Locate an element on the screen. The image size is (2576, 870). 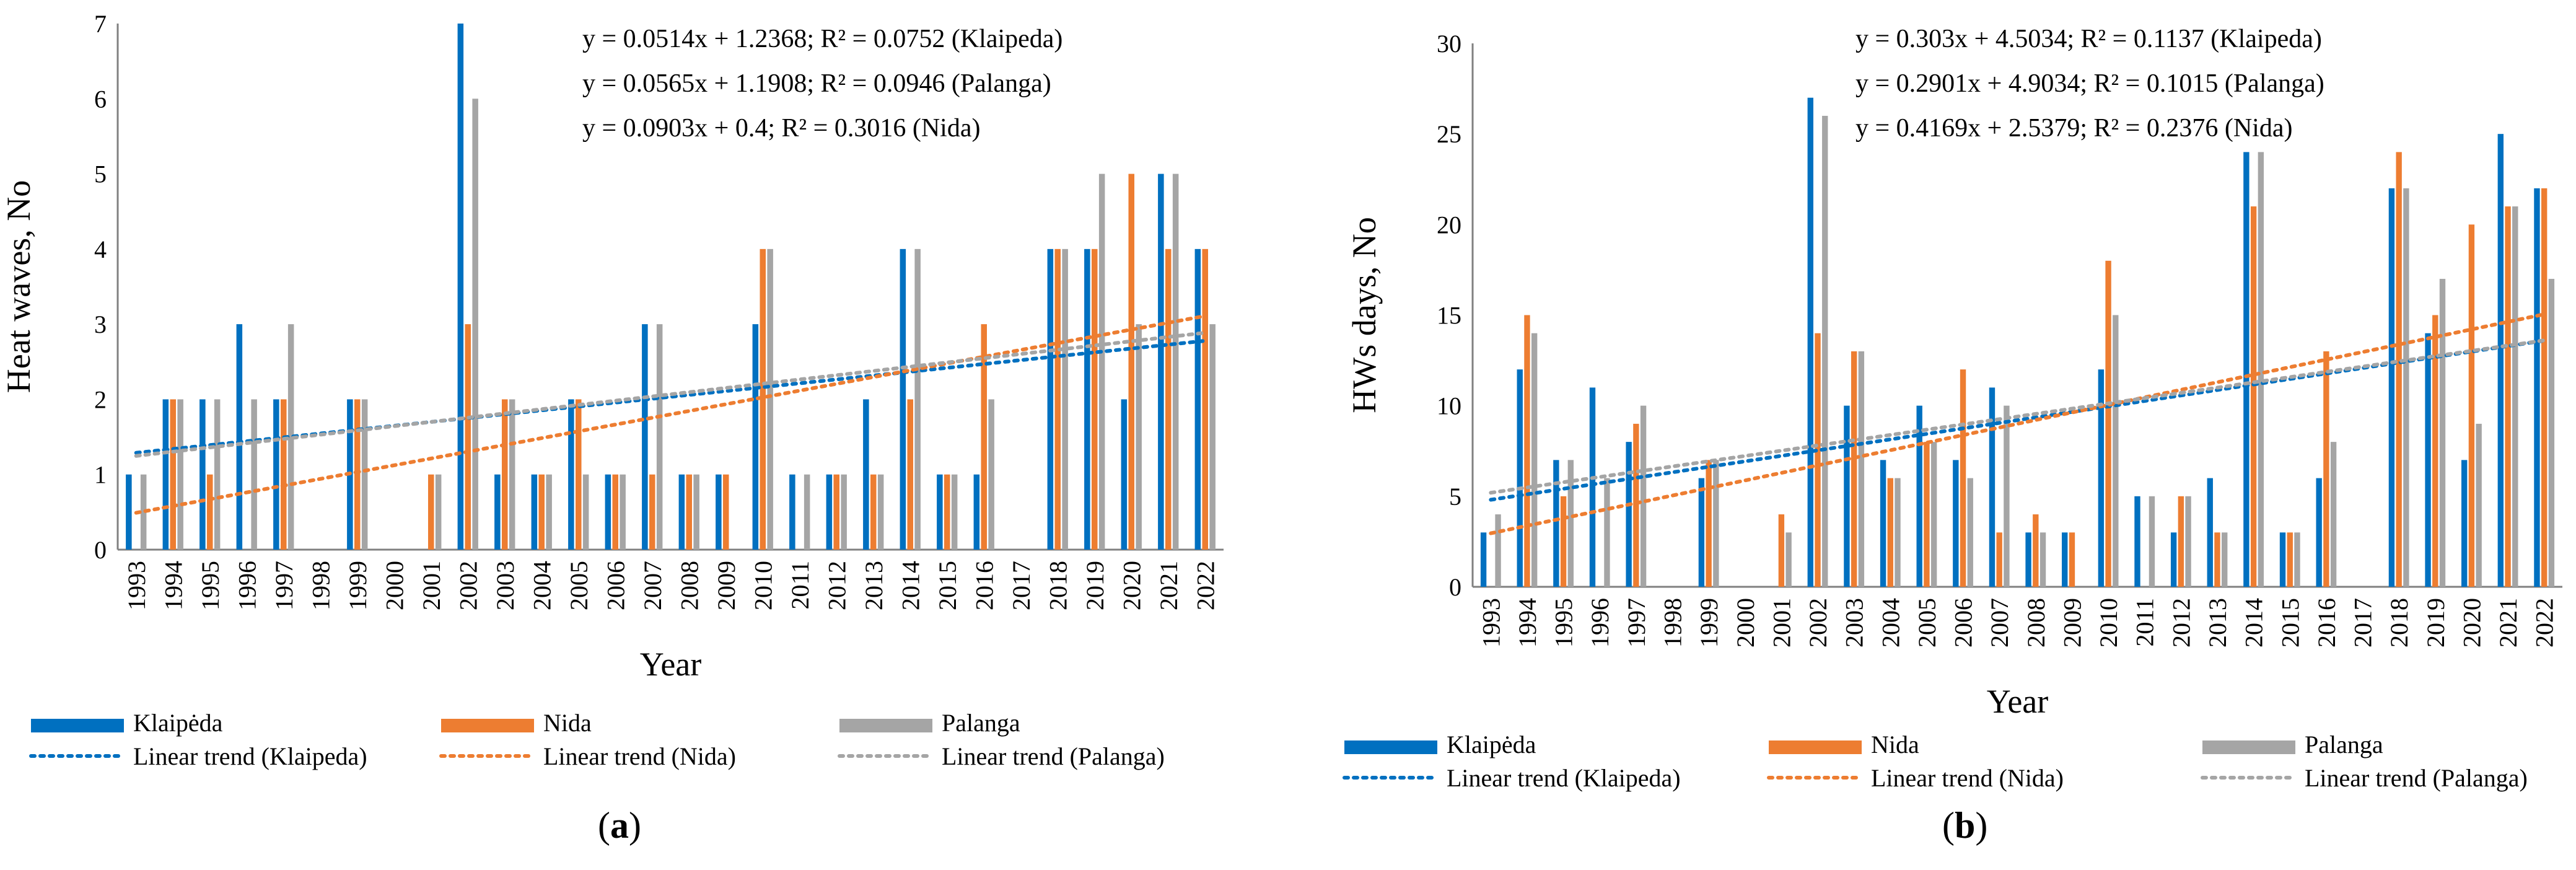
y-tick-label: 3 is located at coordinates (100, 324).